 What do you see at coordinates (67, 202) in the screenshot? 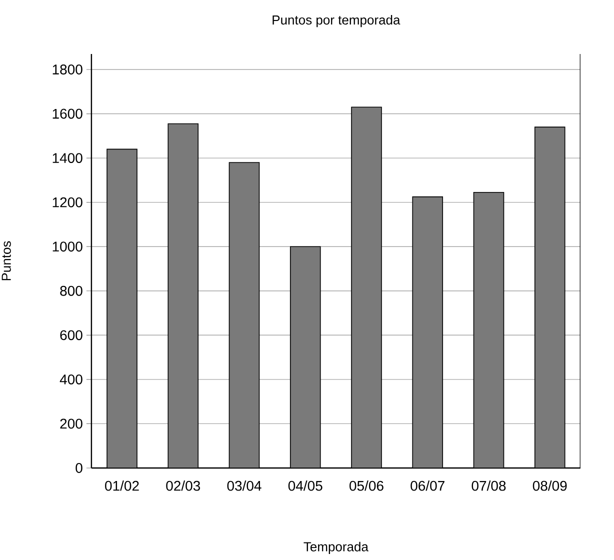
I see `y-tick-label: 1200` at bounding box center [67, 202].